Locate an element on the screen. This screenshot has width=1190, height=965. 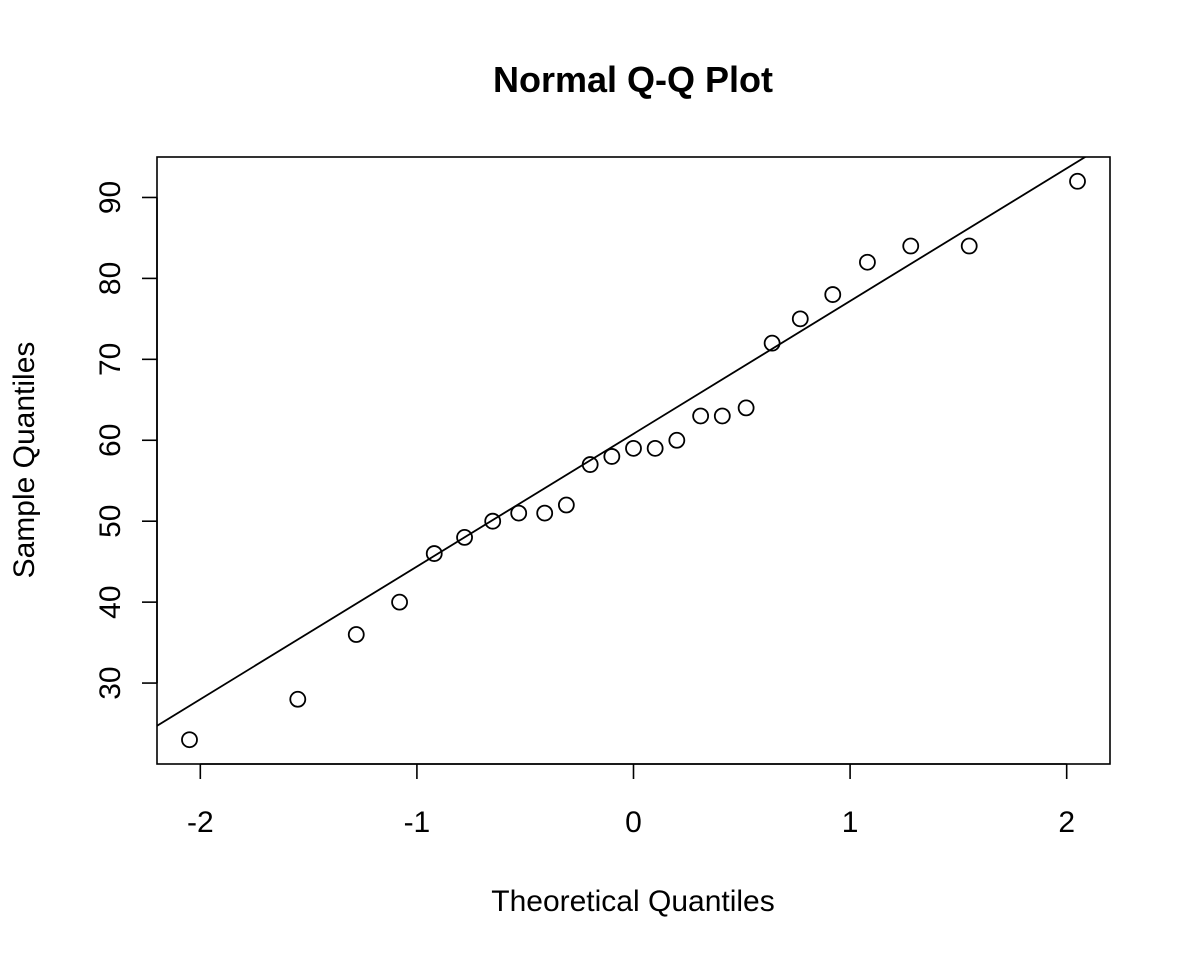
y-tick-label: 60 is located at coordinates (110, 440).